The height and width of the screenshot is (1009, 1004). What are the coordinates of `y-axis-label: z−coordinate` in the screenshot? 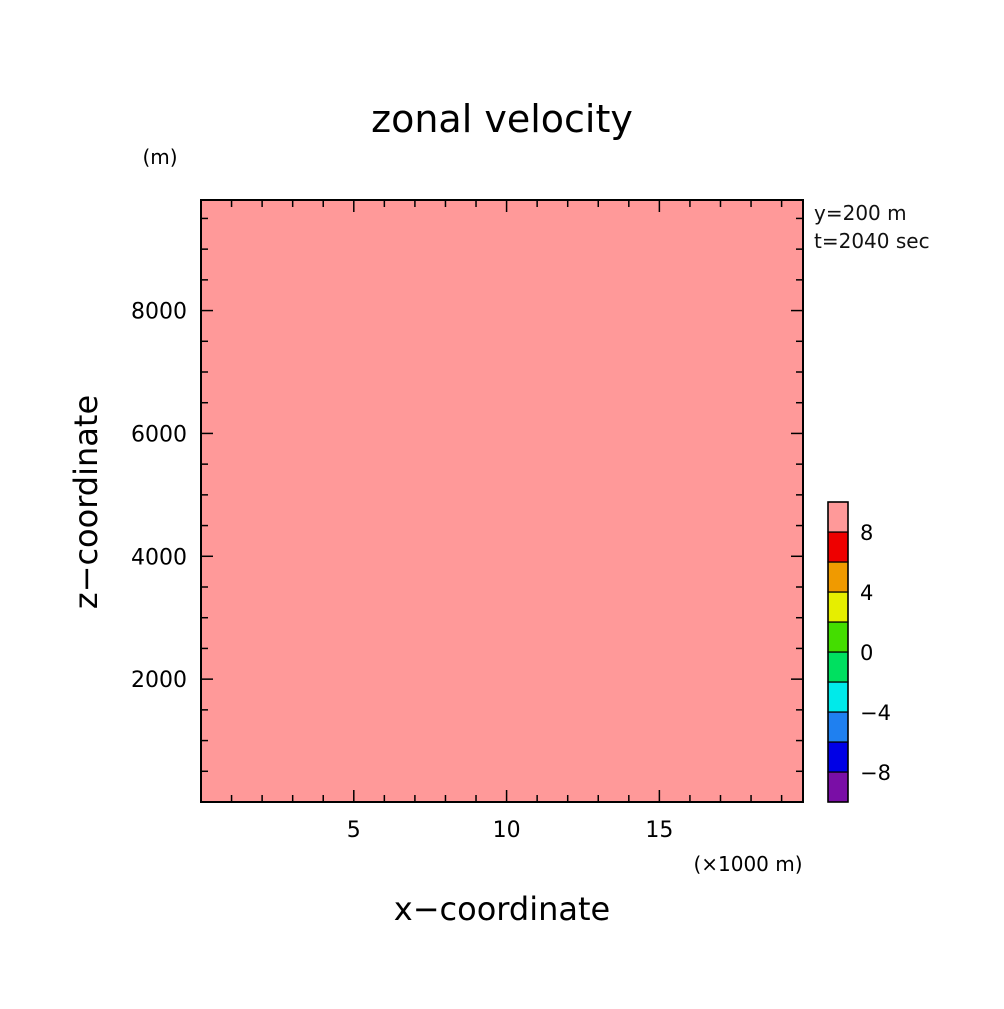 It's located at (86, 502).